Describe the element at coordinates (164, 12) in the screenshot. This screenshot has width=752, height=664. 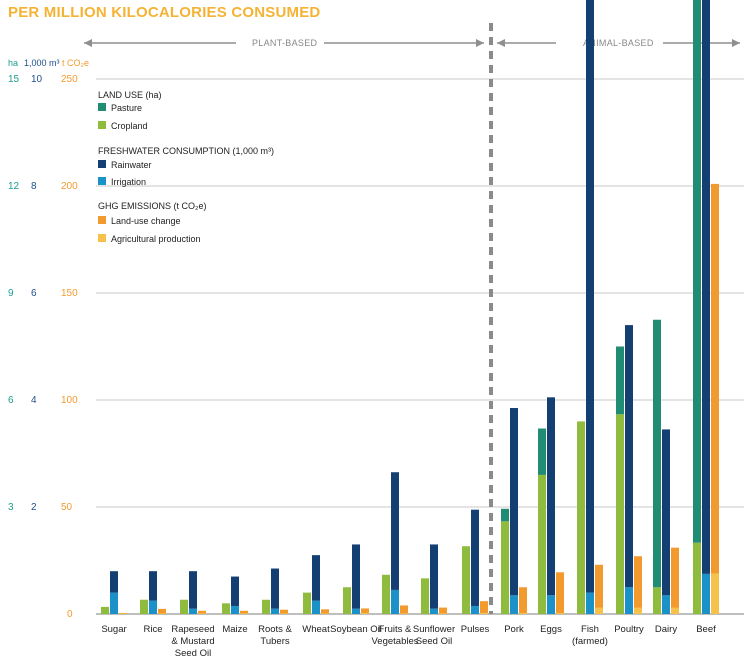
I see `chart-title: PER MILLION KILOCALORIES CONSUMED` at that location.